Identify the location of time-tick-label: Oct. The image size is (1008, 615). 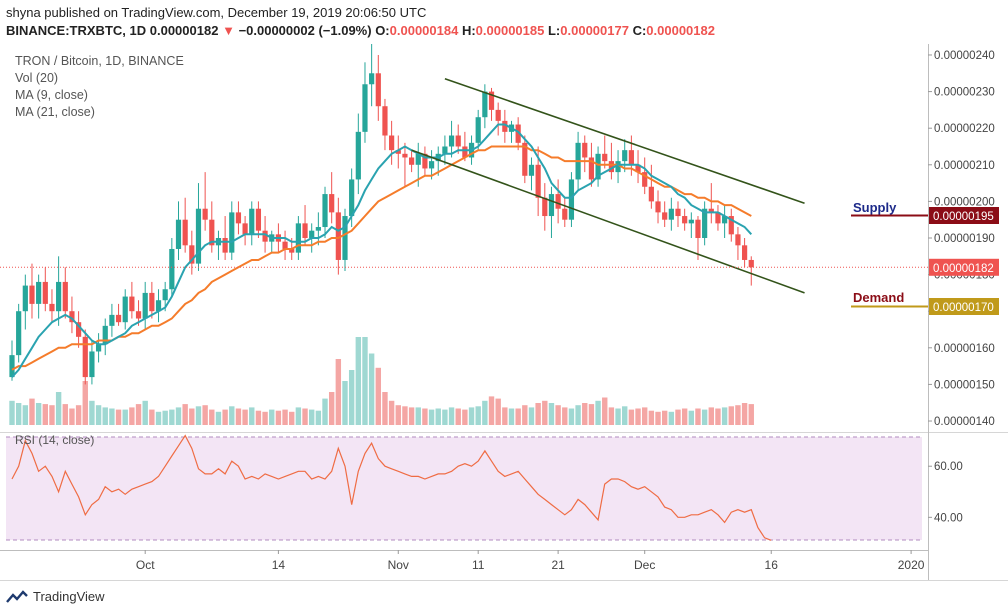
(145, 565).